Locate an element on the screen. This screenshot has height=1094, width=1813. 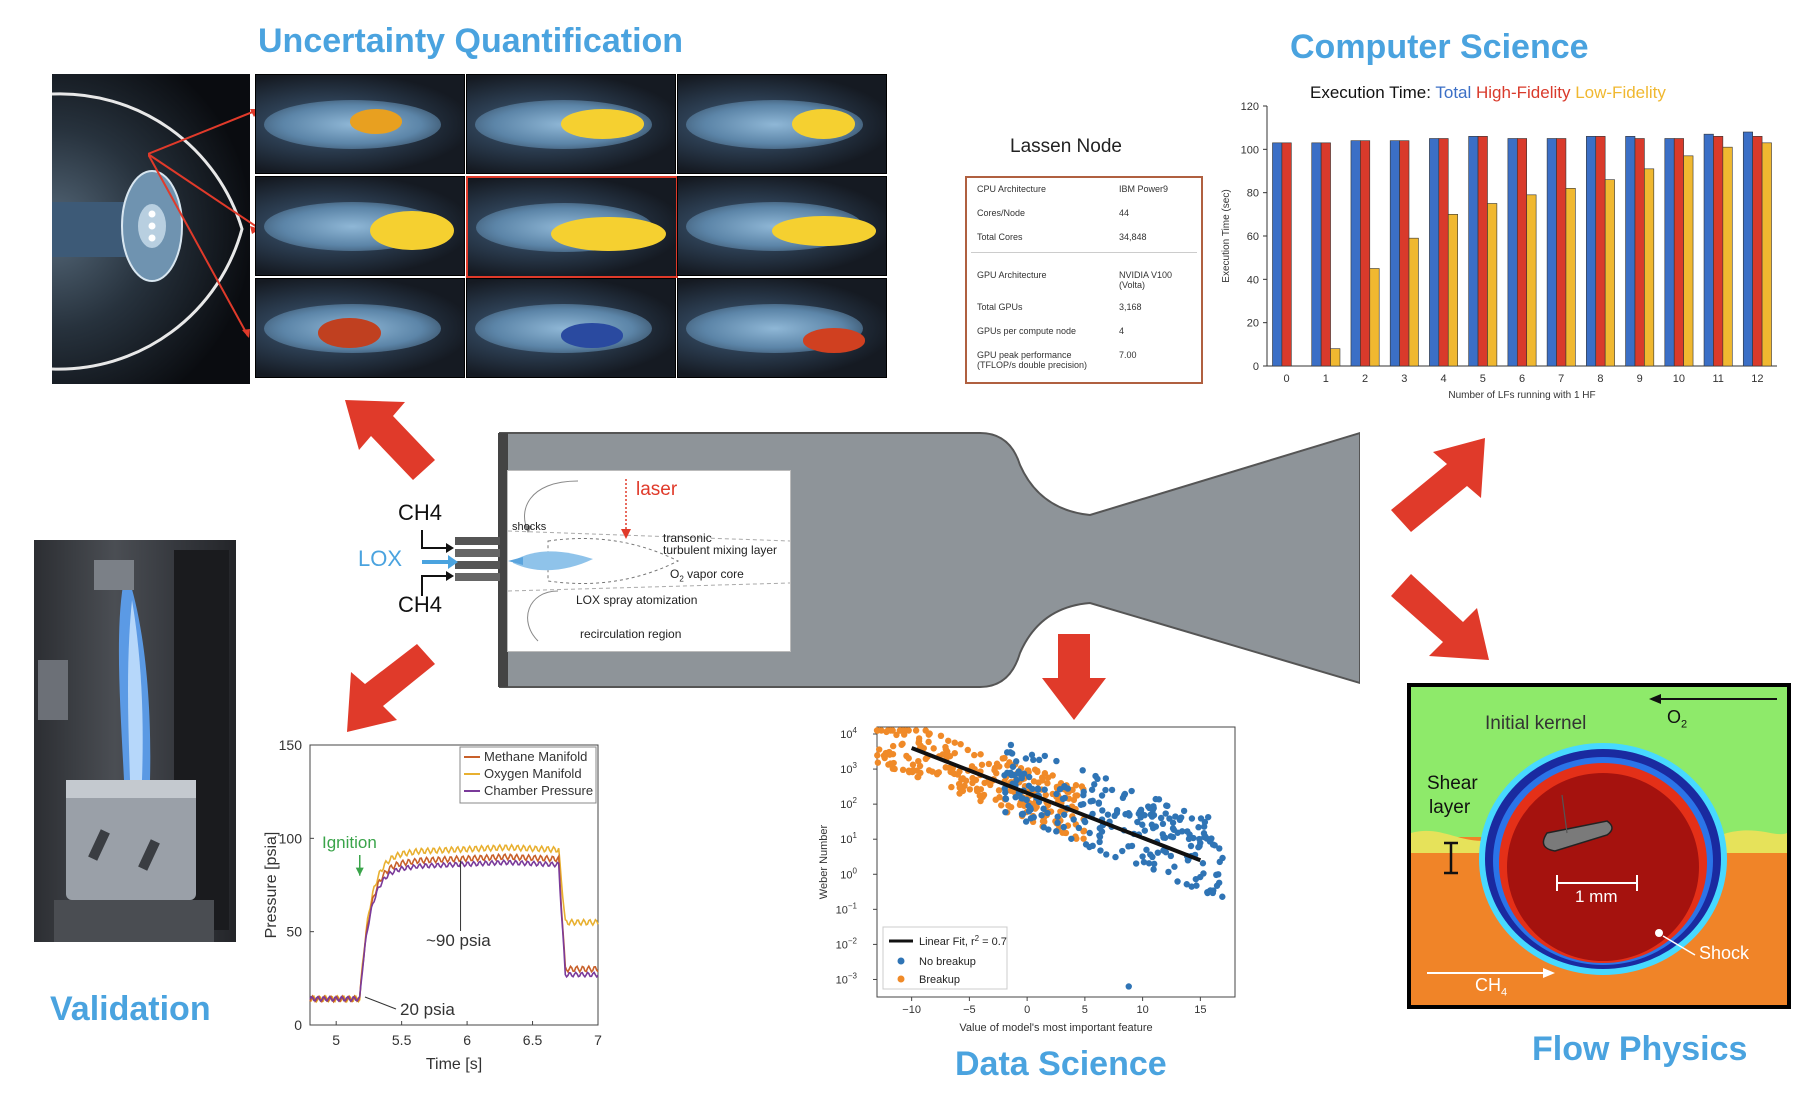
pressure-trace-chamber-pressure is located at coordinates (454, 930).